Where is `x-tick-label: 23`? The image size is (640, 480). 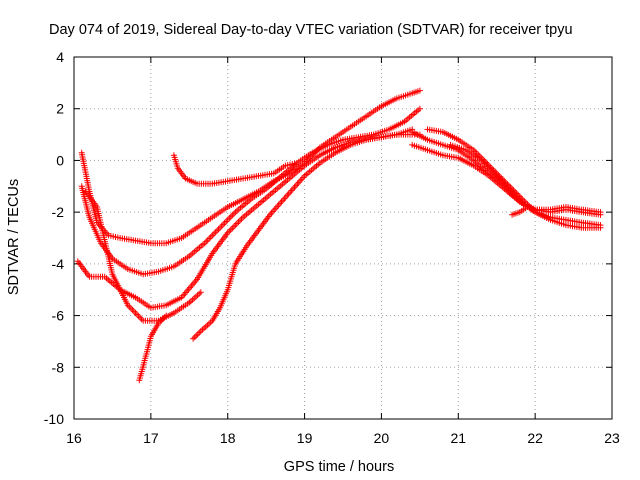
x-tick-label: 23 is located at coordinates (612, 438).